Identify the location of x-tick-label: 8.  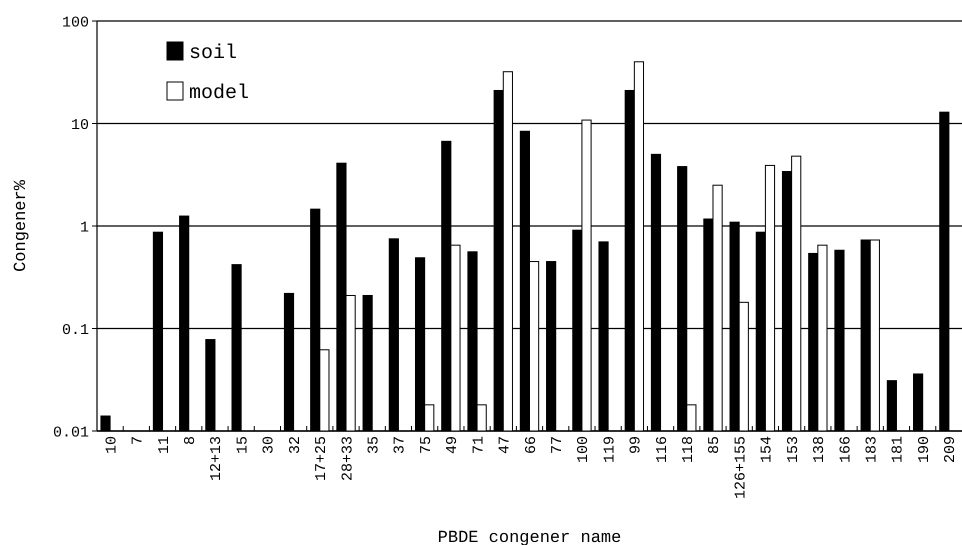
(190, 441).